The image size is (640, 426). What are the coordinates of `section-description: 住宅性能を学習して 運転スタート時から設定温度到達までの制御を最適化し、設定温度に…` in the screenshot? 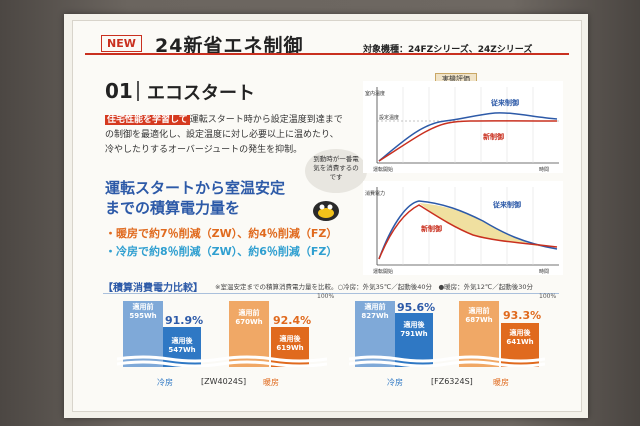 It's located at (225, 135).